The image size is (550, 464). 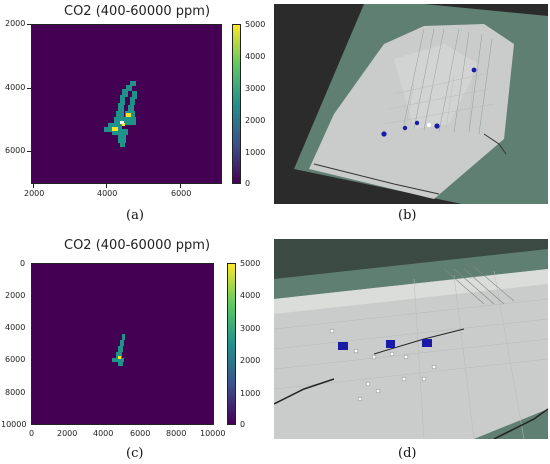 What do you see at coordinates (250, 263) in the screenshot?
I see `panel-c-cbar-tick: 5000` at bounding box center [250, 263].